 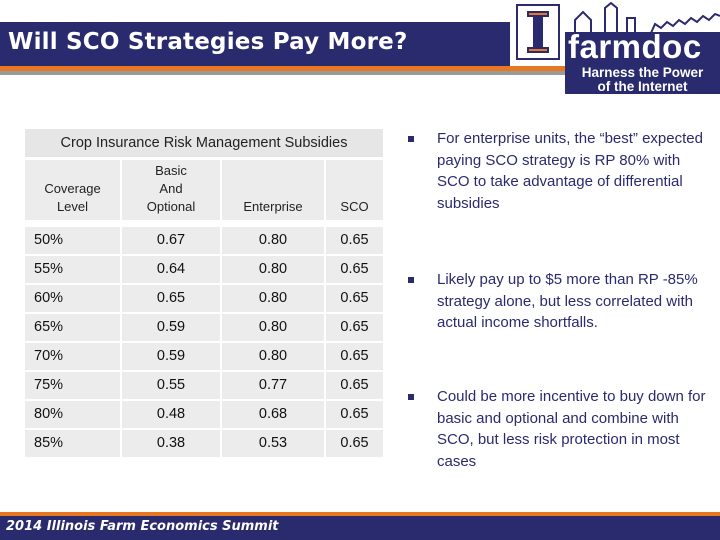 I want to click on cell-level: 60%, so click(x=72, y=298).